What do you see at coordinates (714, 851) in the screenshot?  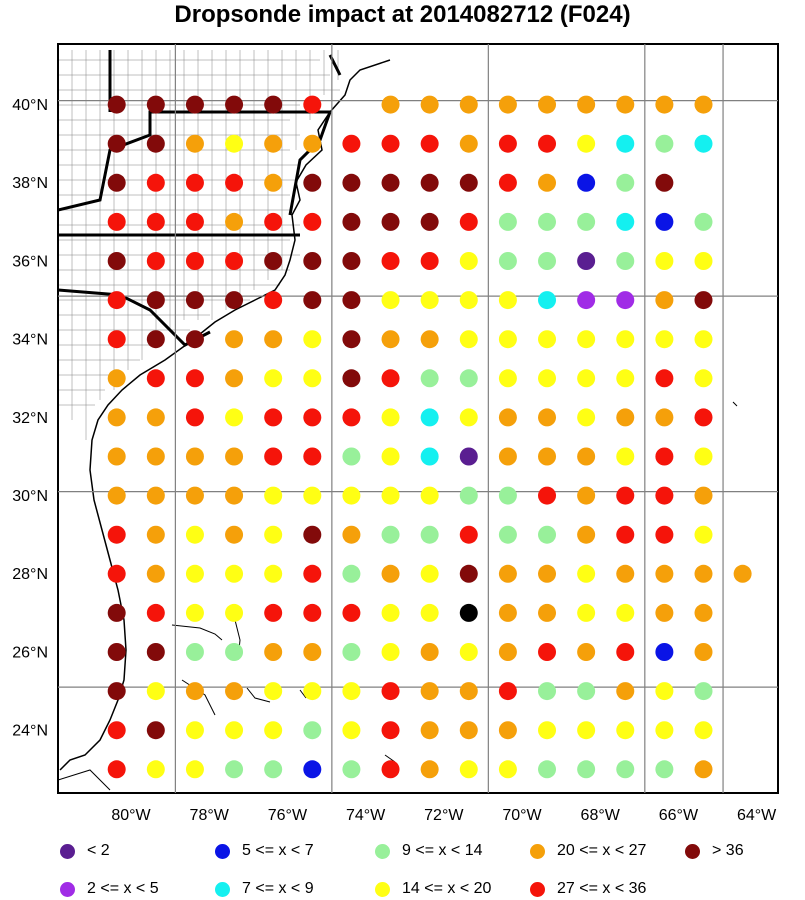 I see `legend-item: > 36` at bounding box center [714, 851].